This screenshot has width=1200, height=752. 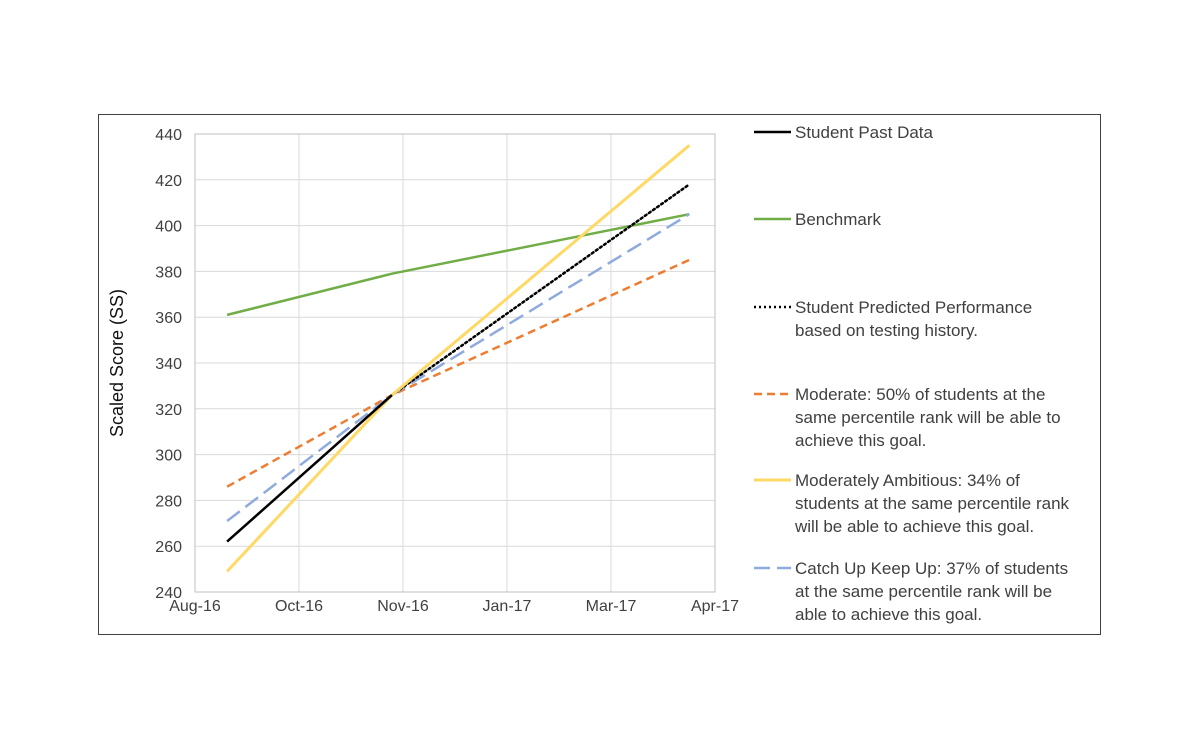 What do you see at coordinates (864, 132) in the screenshot?
I see `legend-label: Student Past Data` at bounding box center [864, 132].